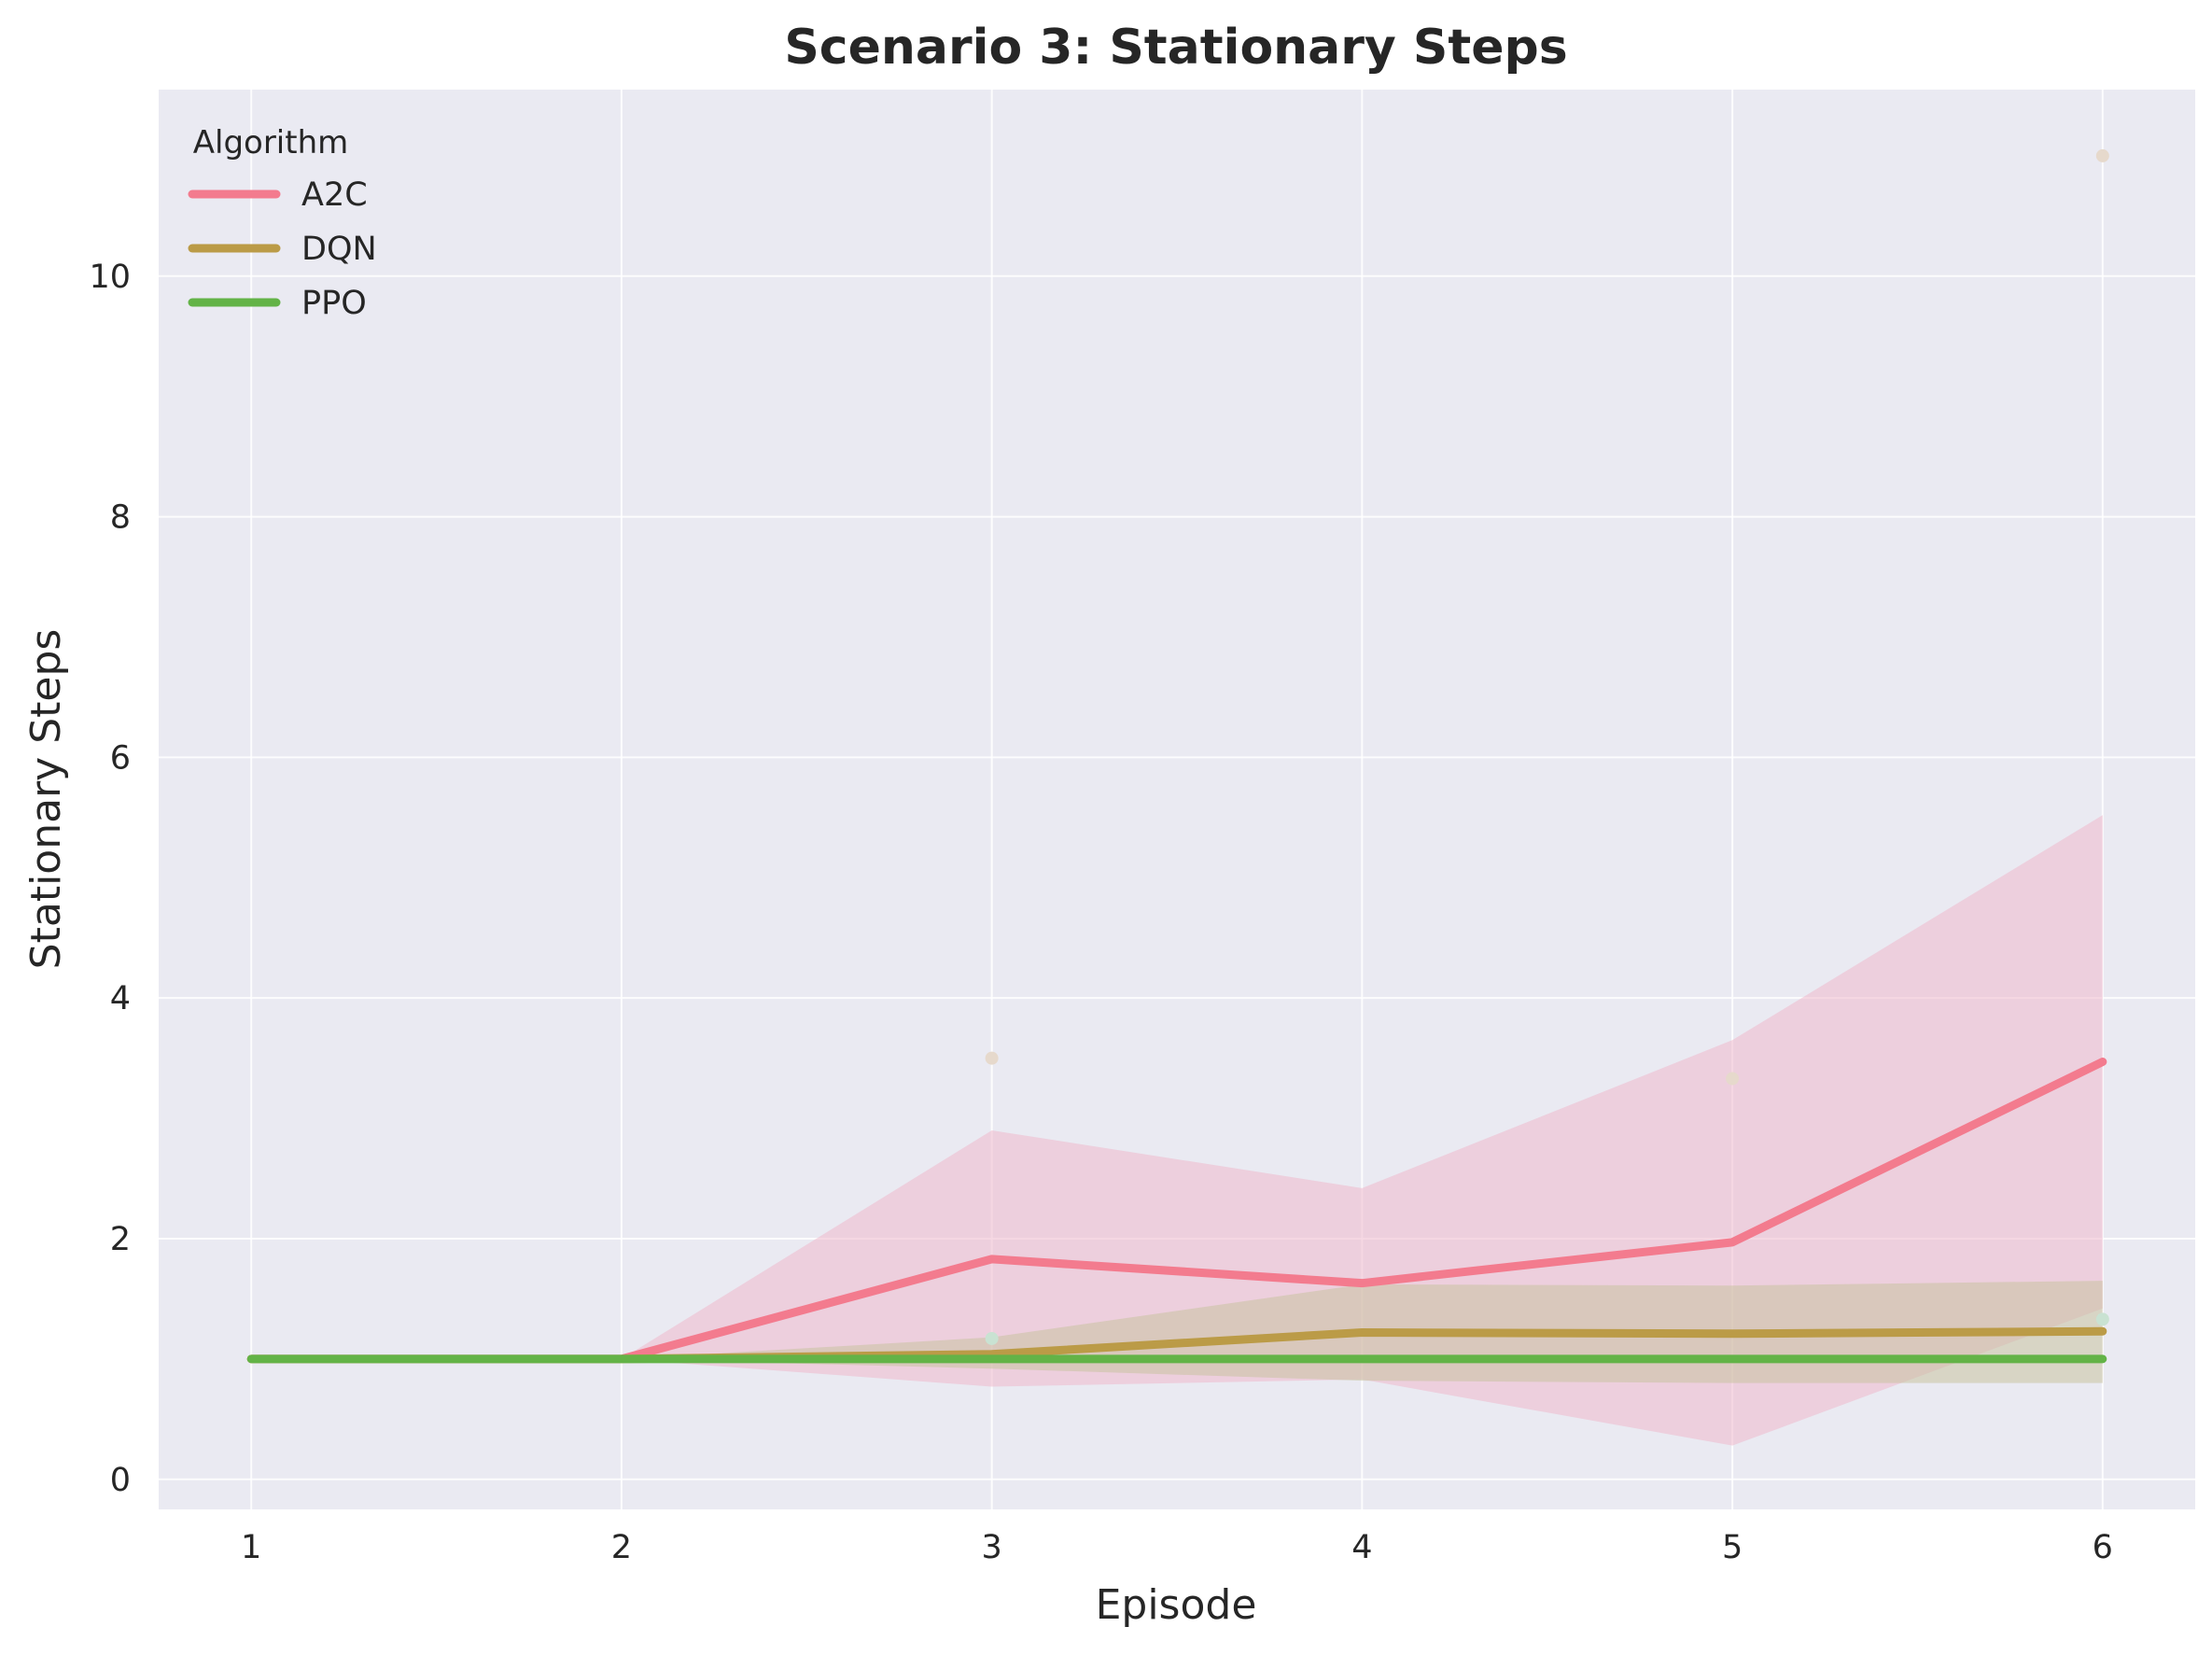 The height and width of the screenshot is (1655, 2212). What do you see at coordinates (2103, 1547) in the screenshot?
I see `x-tick-label: 6` at bounding box center [2103, 1547].